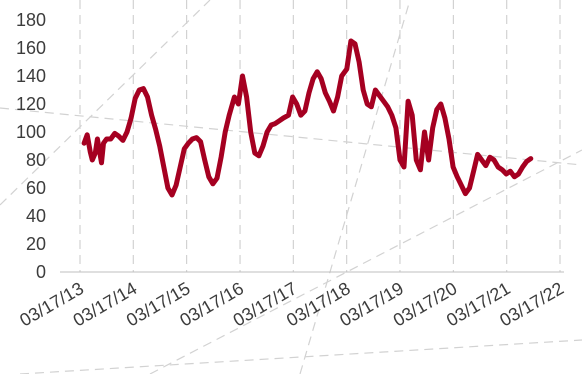  What do you see at coordinates (31, 20) in the screenshot?
I see `y-tick-label-9: 180` at bounding box center [31, 20].